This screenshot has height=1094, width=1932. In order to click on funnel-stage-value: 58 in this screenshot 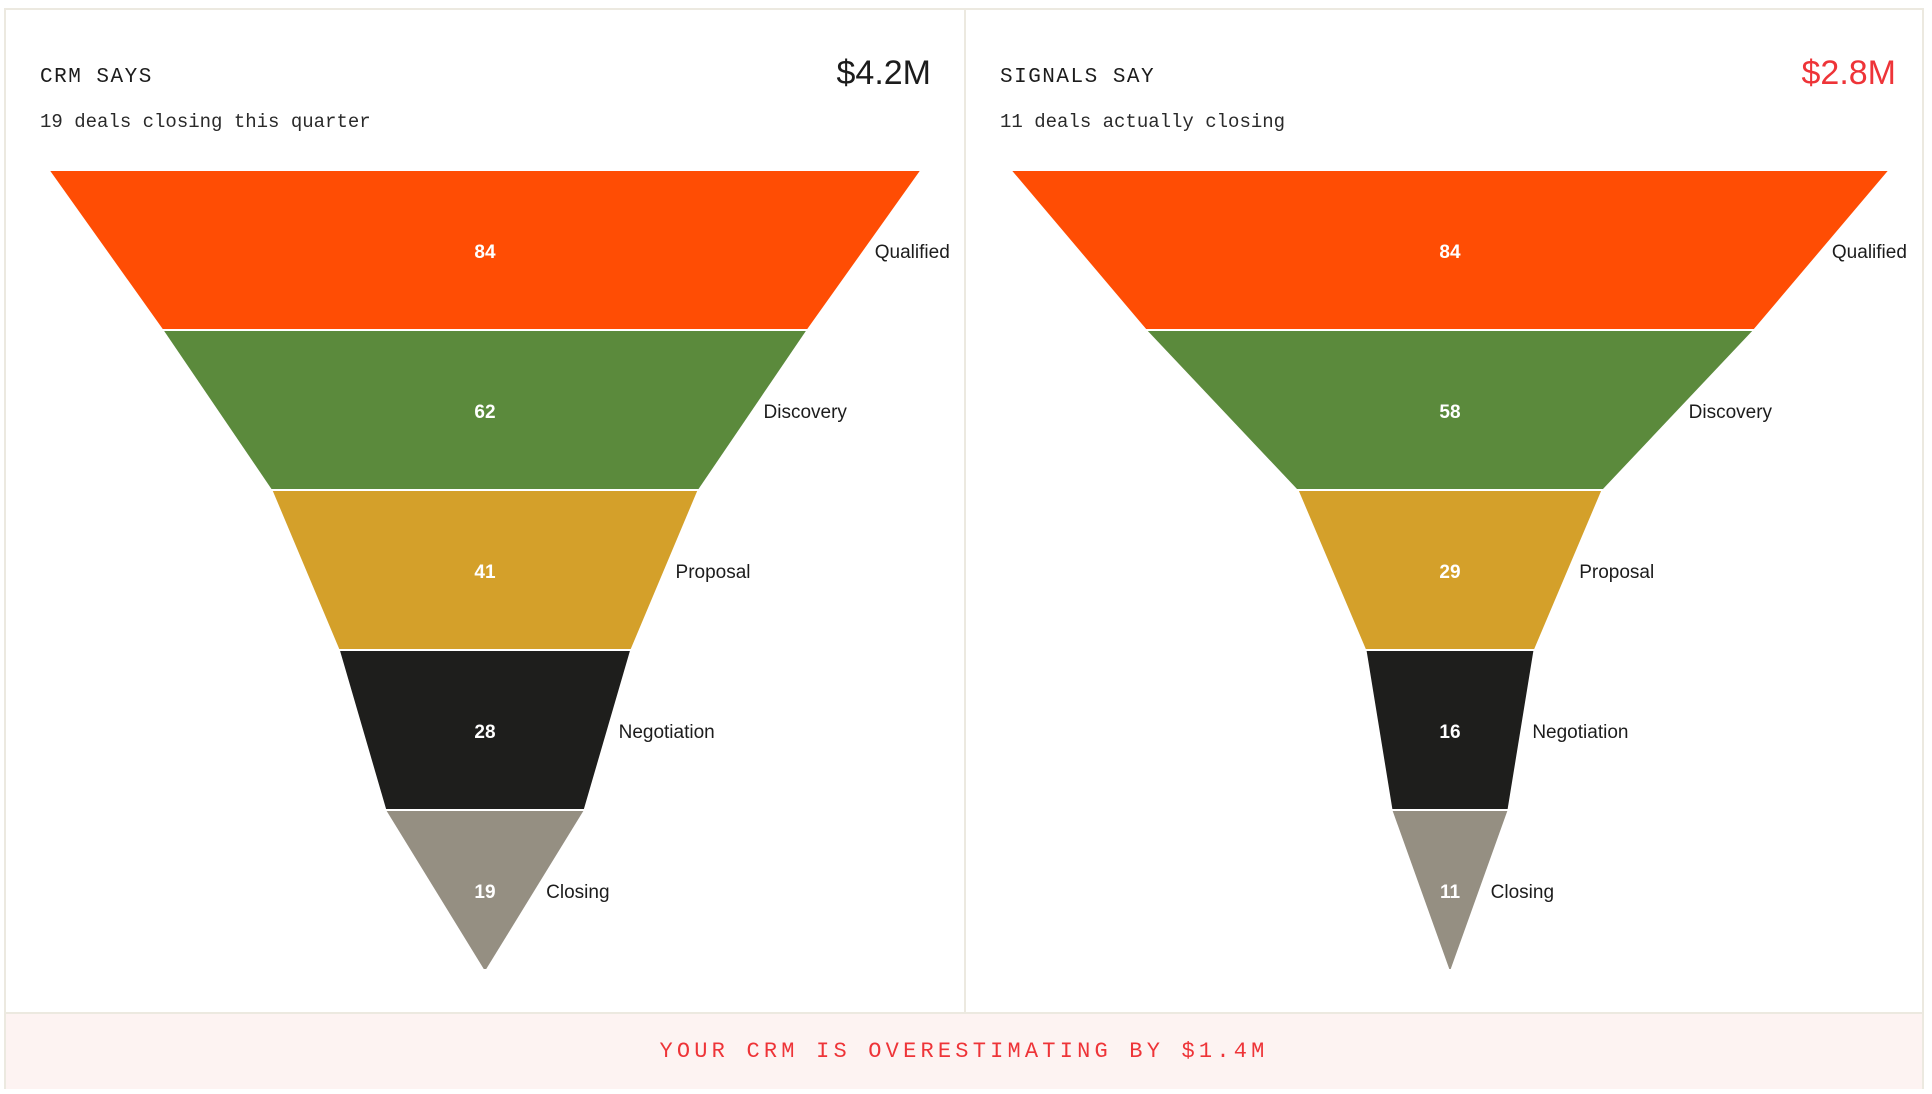, I will do `click(1449, 412)`.